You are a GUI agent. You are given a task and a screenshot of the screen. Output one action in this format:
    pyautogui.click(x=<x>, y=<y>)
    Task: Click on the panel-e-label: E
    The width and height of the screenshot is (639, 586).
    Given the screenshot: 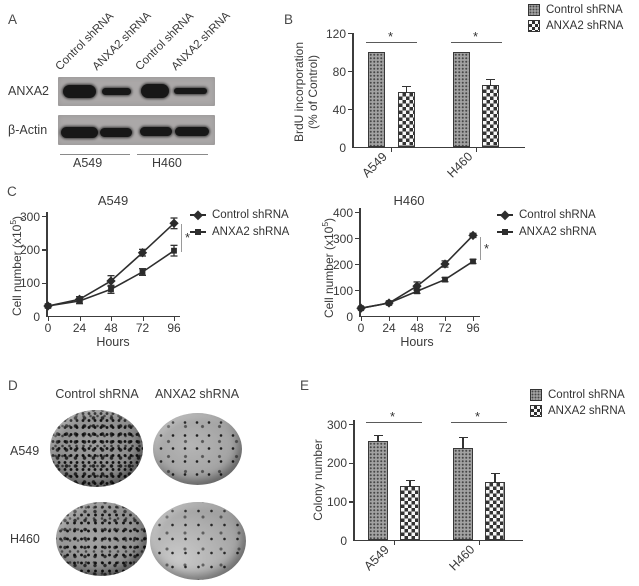 What is the action you would take?
    pyautogui.click(x=305, y=385)
    